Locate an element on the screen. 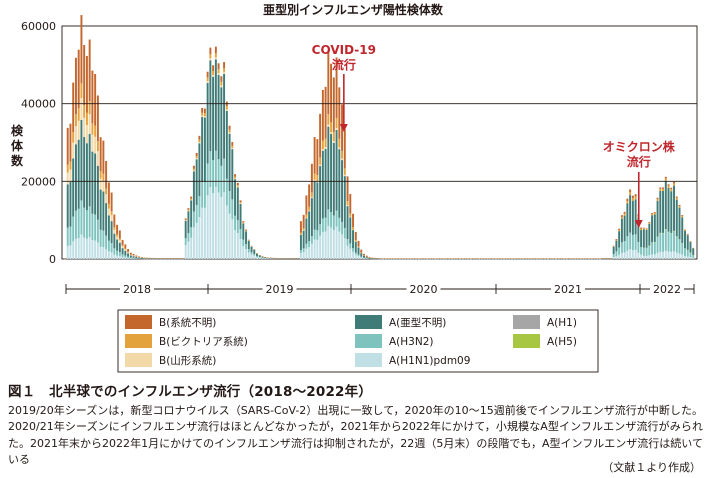  legend-label: A(H3N2) is located at coordinates (411, 342).